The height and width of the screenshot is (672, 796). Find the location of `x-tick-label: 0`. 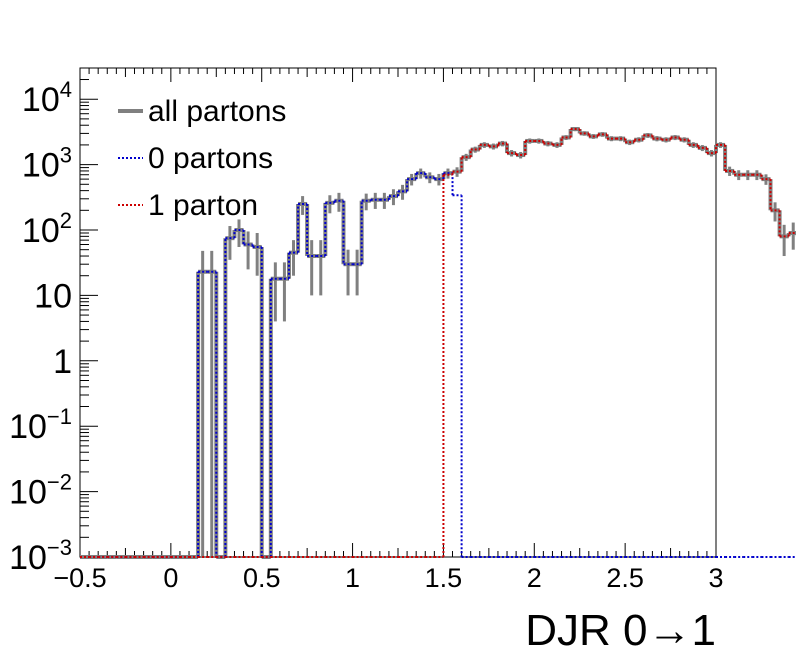

x-tick-label: 0 is located at coordinates (170, 578).